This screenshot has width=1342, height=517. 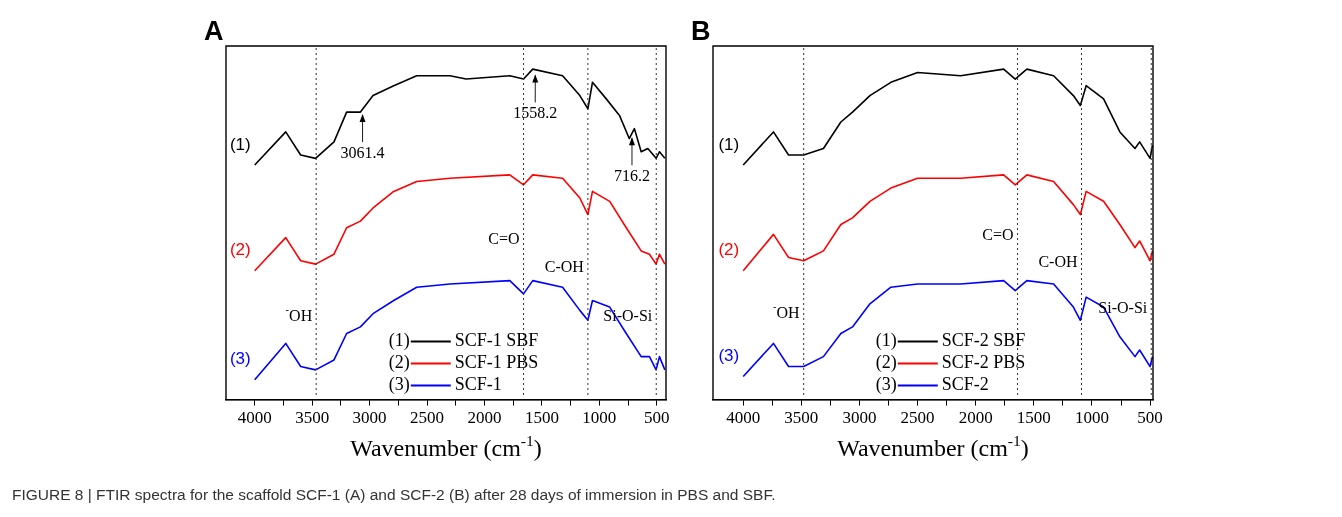 I want to click on text: (2) SCF-1 PBS, so click(x=463, y=362).